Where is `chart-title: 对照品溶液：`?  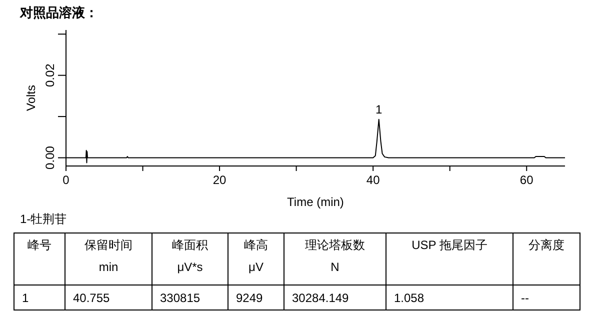
chart-title: 对照品溶液： is located at coordinates (58, 12).